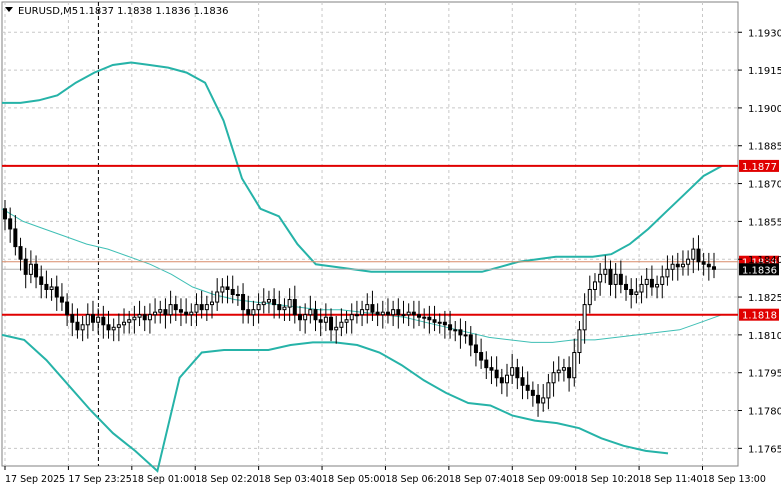 The image size is (781, 493). I want to click on y-tick-label: 1.1930, so click(764, 33).